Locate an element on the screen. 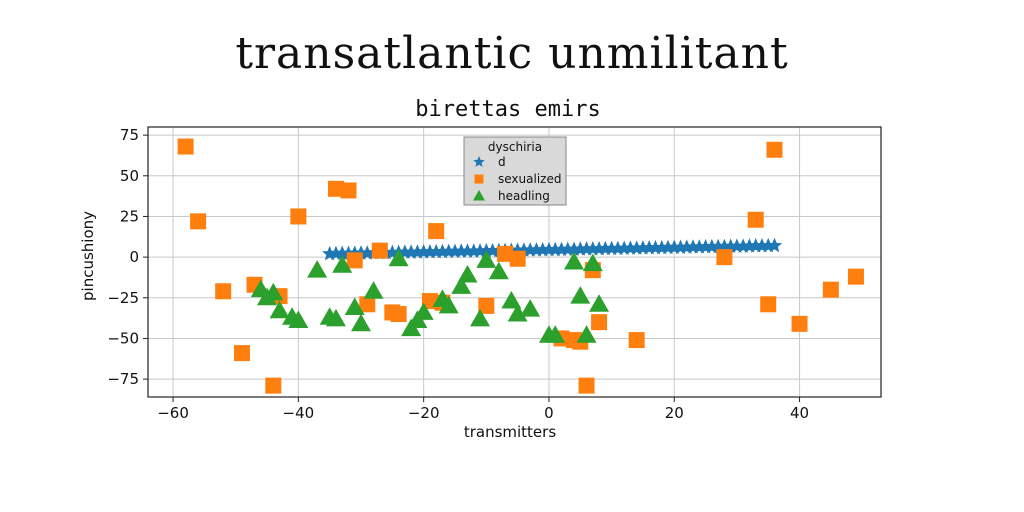  y-tick-label: 25 is located at coordinates (129, 216).